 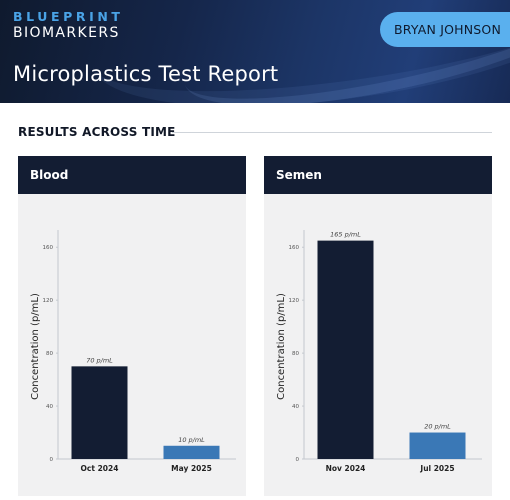 What do you see at coordinates (97, 132) in the screenshot?
I see `section-title: RESULTS ACROSS TIME` at bounding box center [97, 132].